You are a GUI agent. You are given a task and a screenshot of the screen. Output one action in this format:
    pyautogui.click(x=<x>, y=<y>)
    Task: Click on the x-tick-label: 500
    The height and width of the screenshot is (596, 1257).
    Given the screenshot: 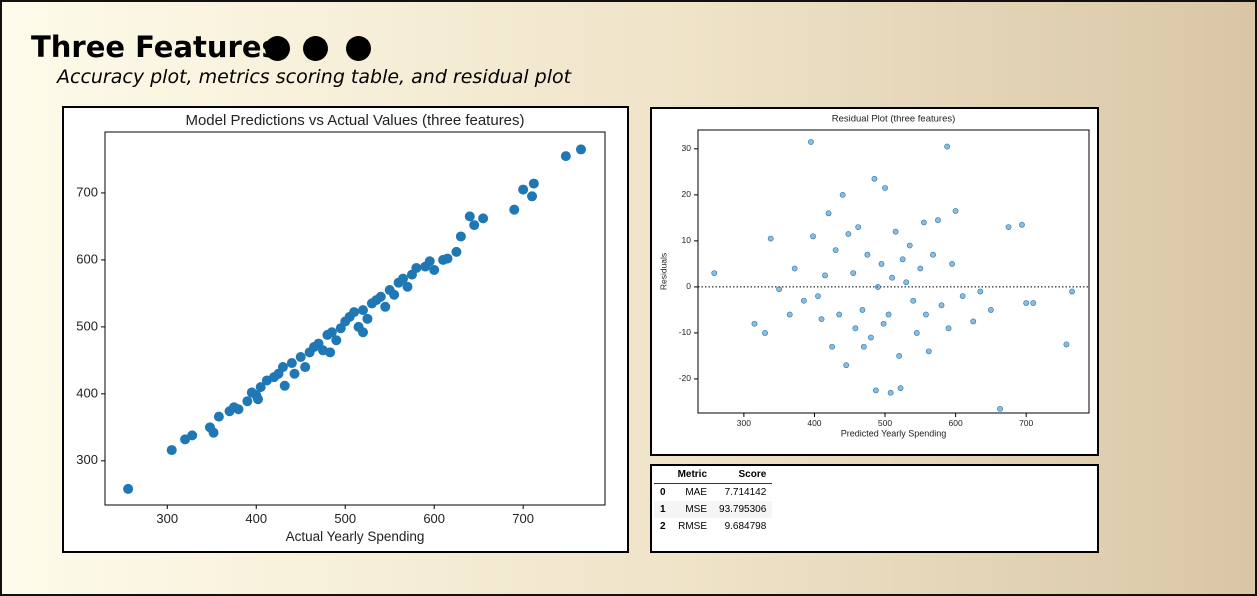 What is the action you would take?
    pyautogui.click(x=885, y=423)
    